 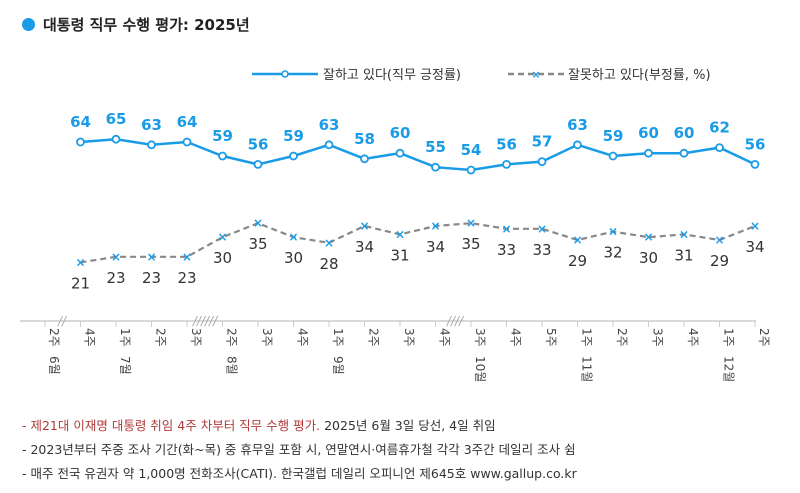 I want to click on disapprove-data-label: 32, so click(x=612, y=253).